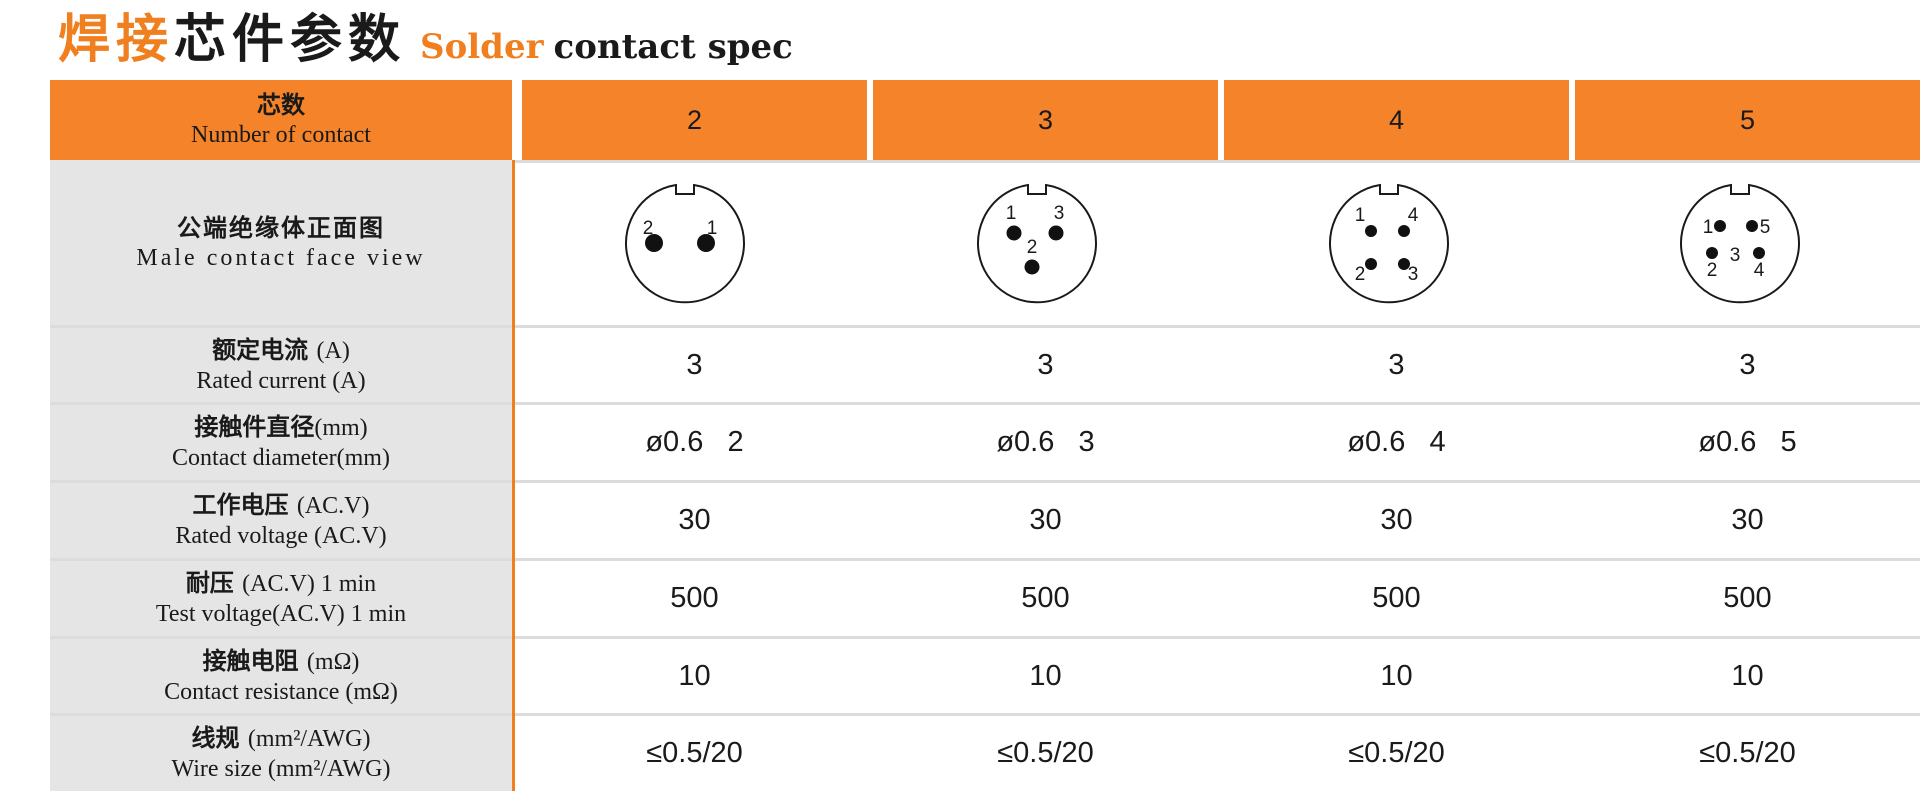  I want to click on contact-resistance-4: 10, so click(1396, 675).